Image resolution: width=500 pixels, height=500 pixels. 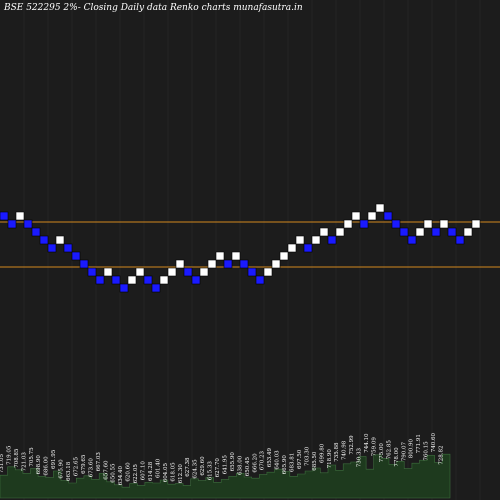 I want to click on volume-label: 703.30, so click(x=307, y=456).